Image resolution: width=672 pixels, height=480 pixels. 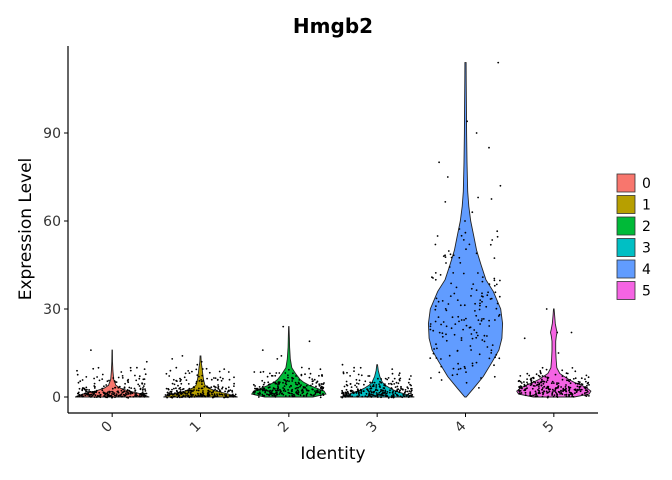 I want to click on x-tick-label: 4, so click(x=461, y=427).